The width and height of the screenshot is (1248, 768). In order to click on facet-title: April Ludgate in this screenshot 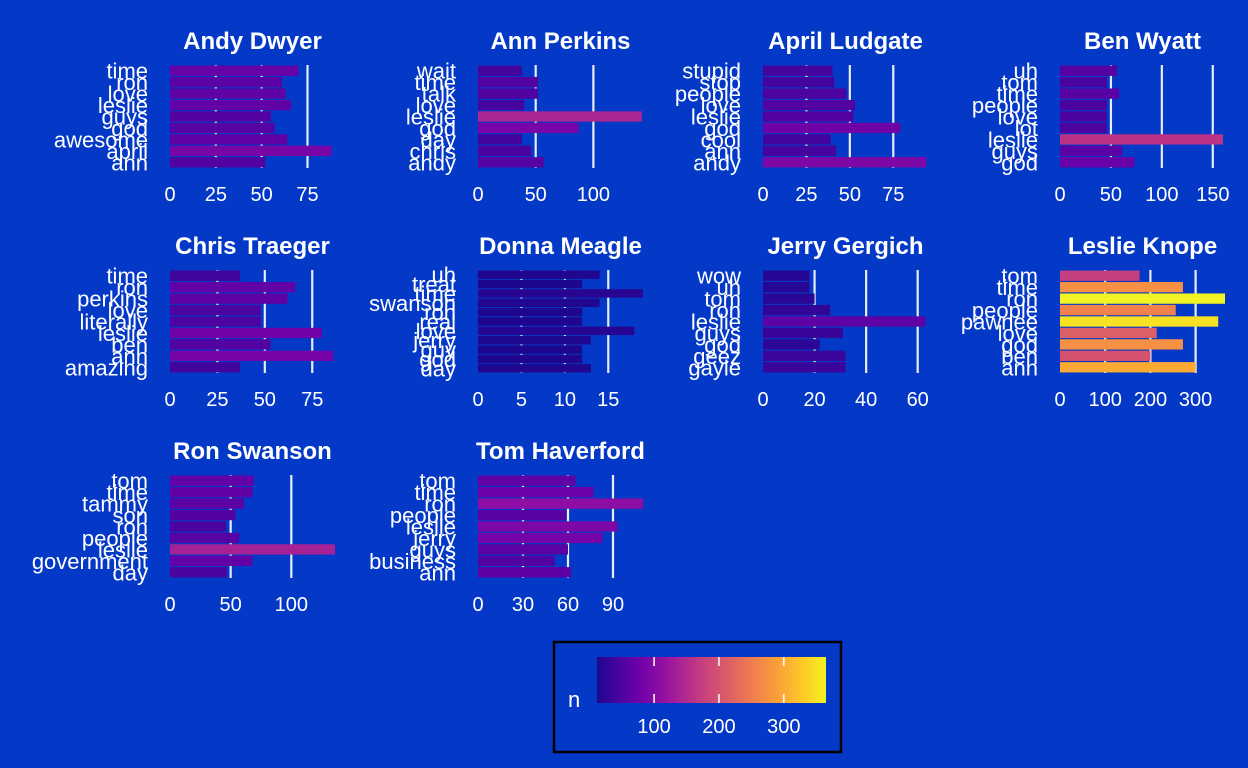, I will do `click(845, 41)`.